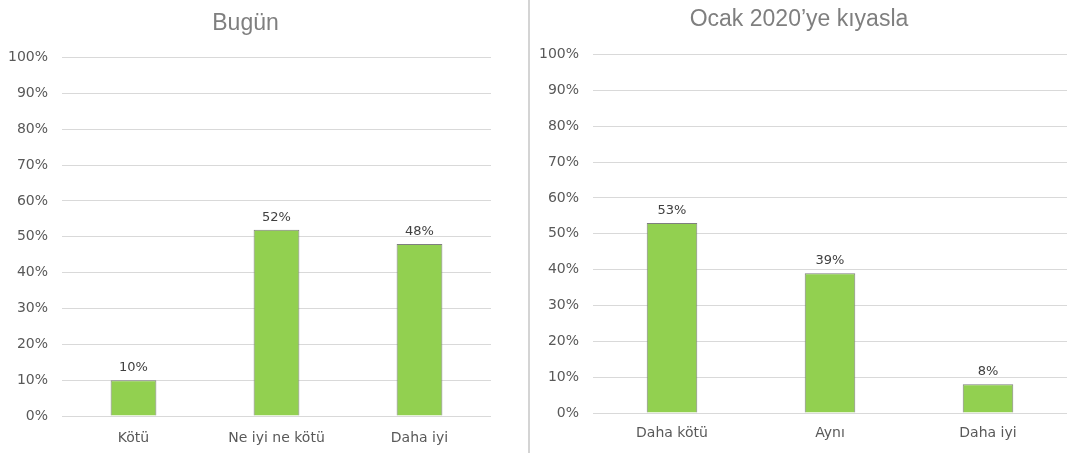 The width and height of the screenshot is (1067, 453). I want to click on data-label: 48%, so click(419, 230).